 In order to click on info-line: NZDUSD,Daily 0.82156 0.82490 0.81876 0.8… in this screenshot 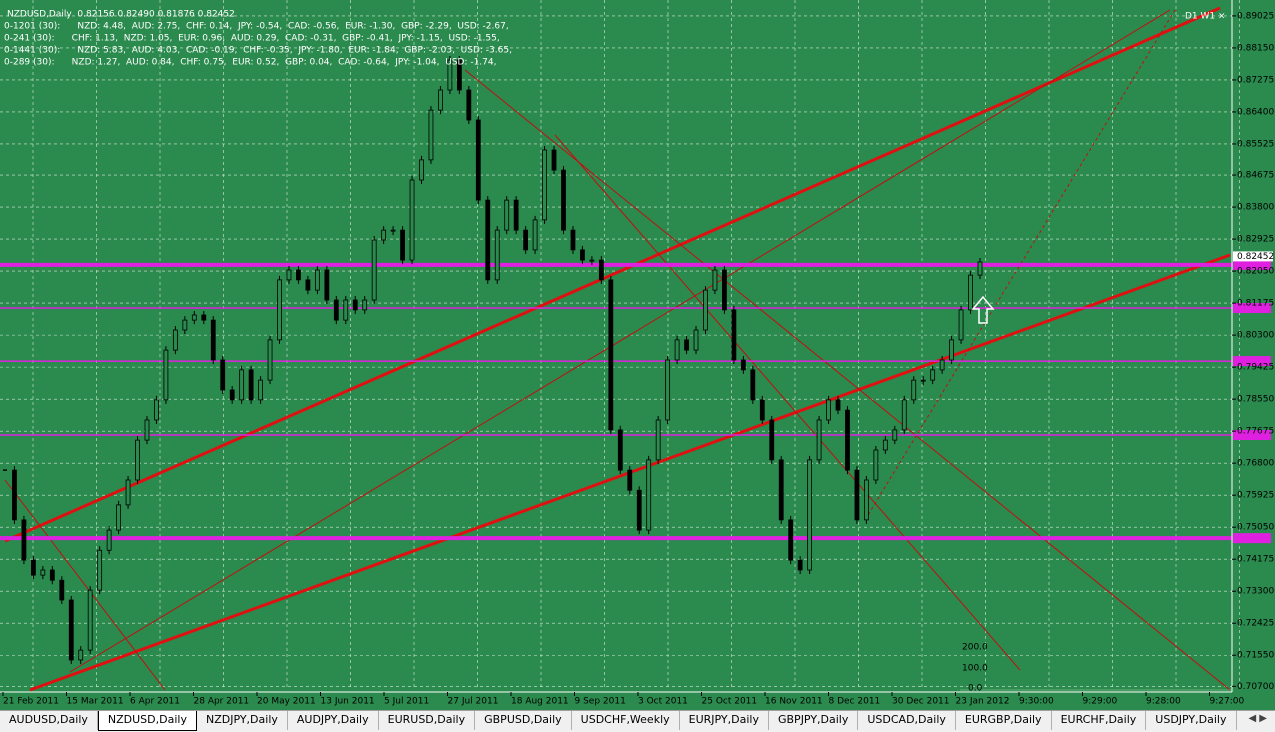, I will do `click(121, 15)`.